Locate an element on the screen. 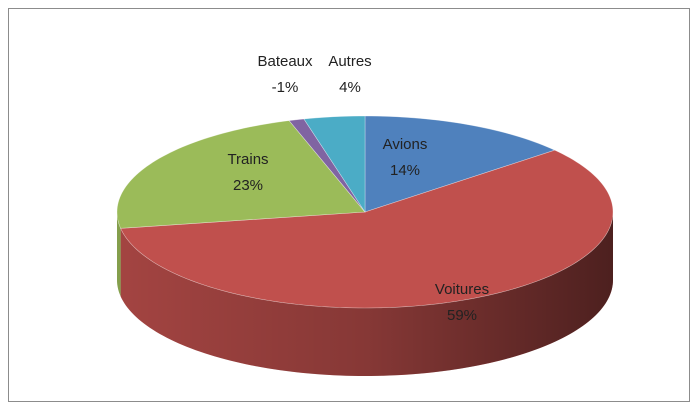  slice-value-label: -1% is located at coordinates (285, 87).